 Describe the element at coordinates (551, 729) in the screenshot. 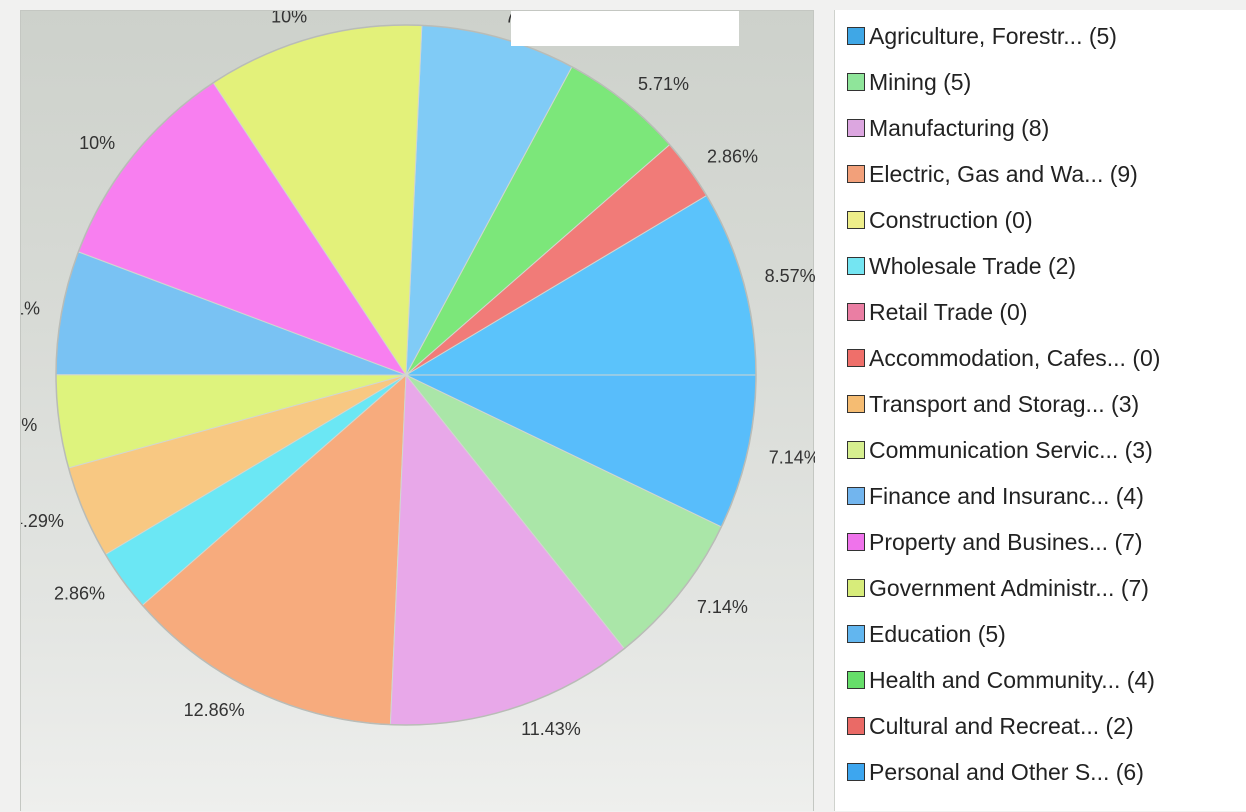

I see `slice-percent-label: 11.43%` at that location.